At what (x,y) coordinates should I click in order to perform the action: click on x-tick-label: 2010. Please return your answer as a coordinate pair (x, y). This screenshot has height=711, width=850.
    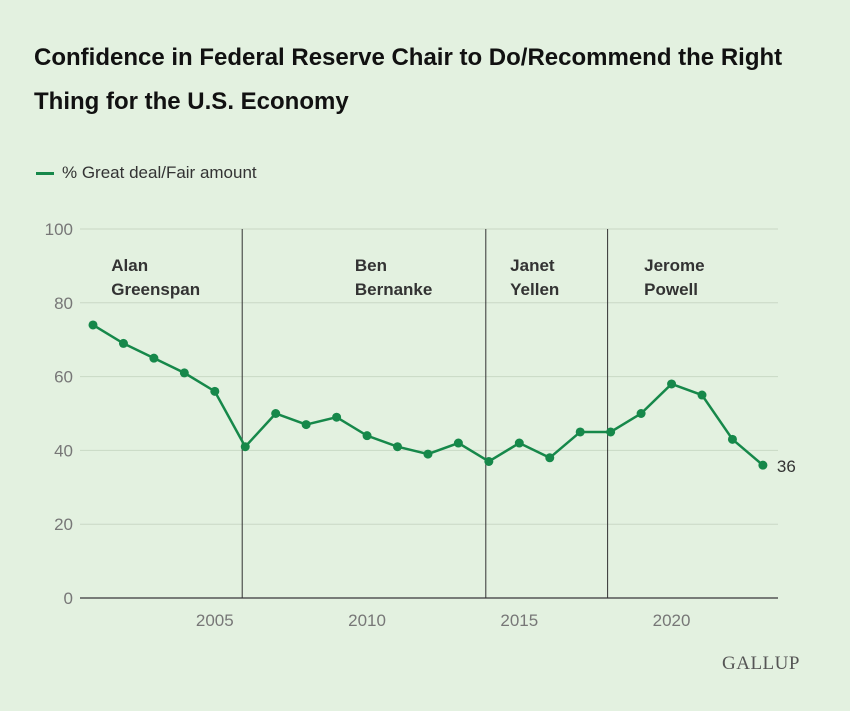
    Looking at the image, I should click on (367, 620).